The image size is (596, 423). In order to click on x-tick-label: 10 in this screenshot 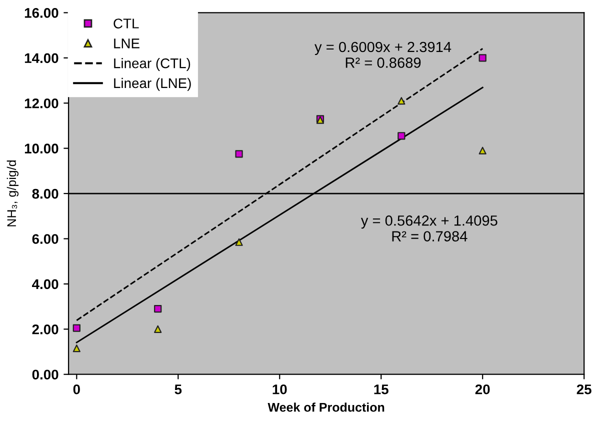, I will do `click(279, 389)`.